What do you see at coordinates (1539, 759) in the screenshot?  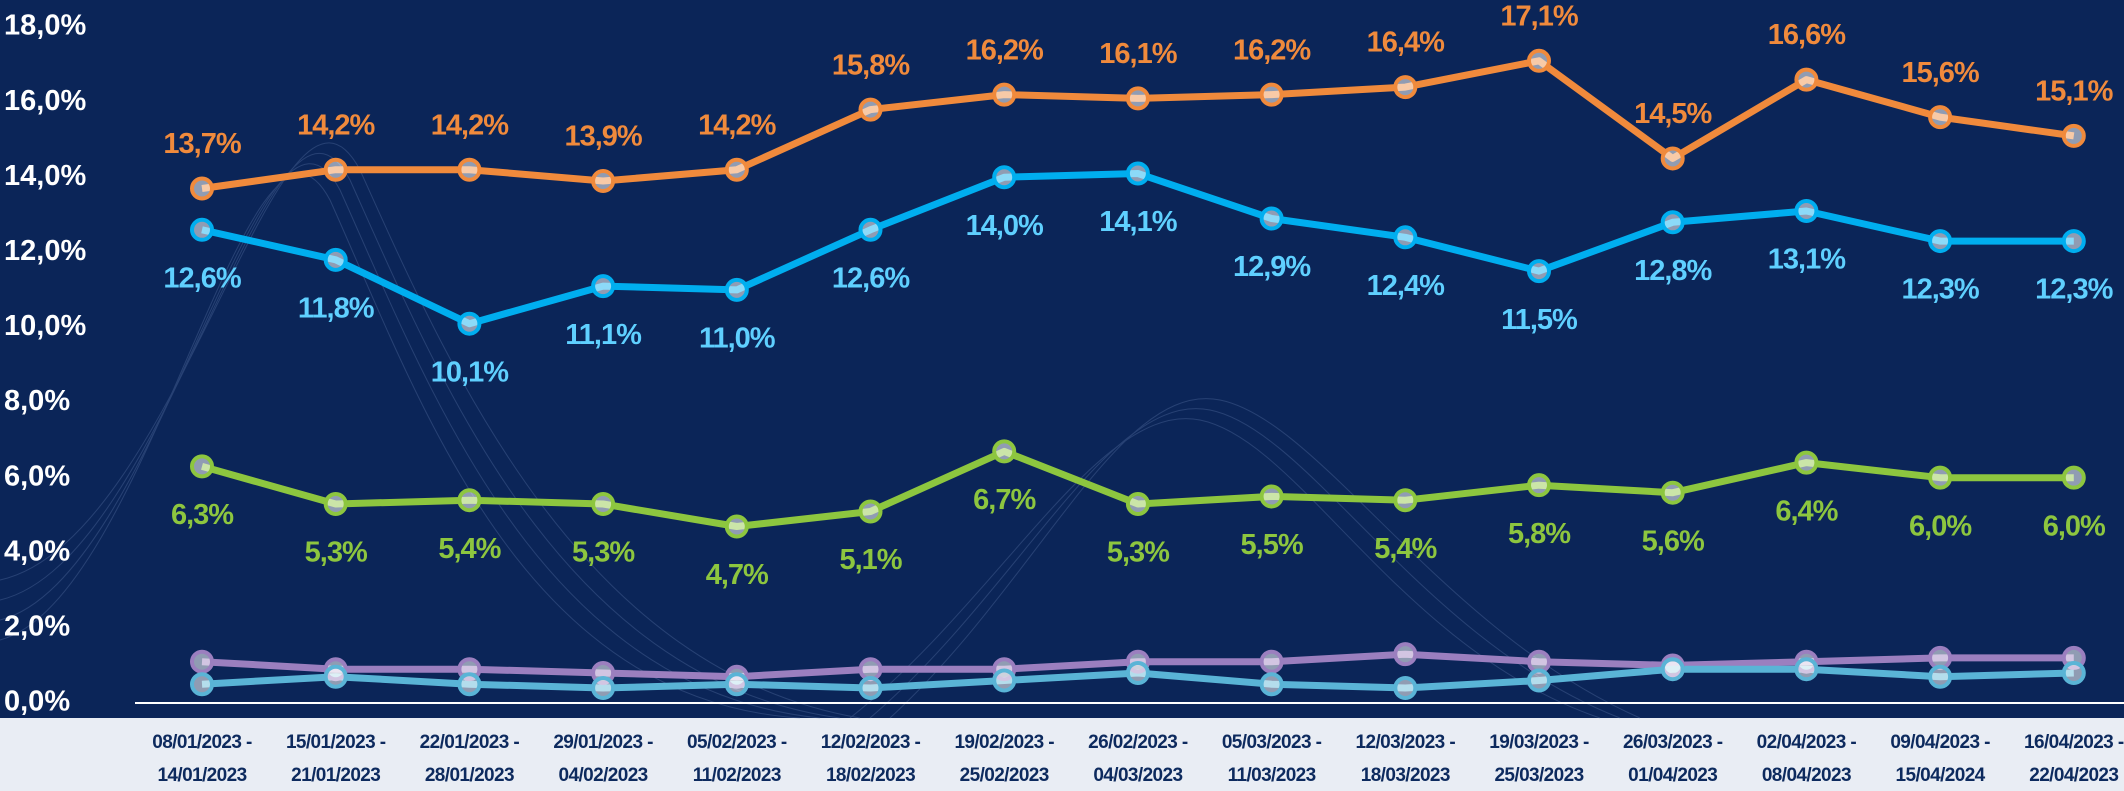 I see `x-tick-label: 19/03/2023 - 25/03/2023` at bounding box center [1539, 759].